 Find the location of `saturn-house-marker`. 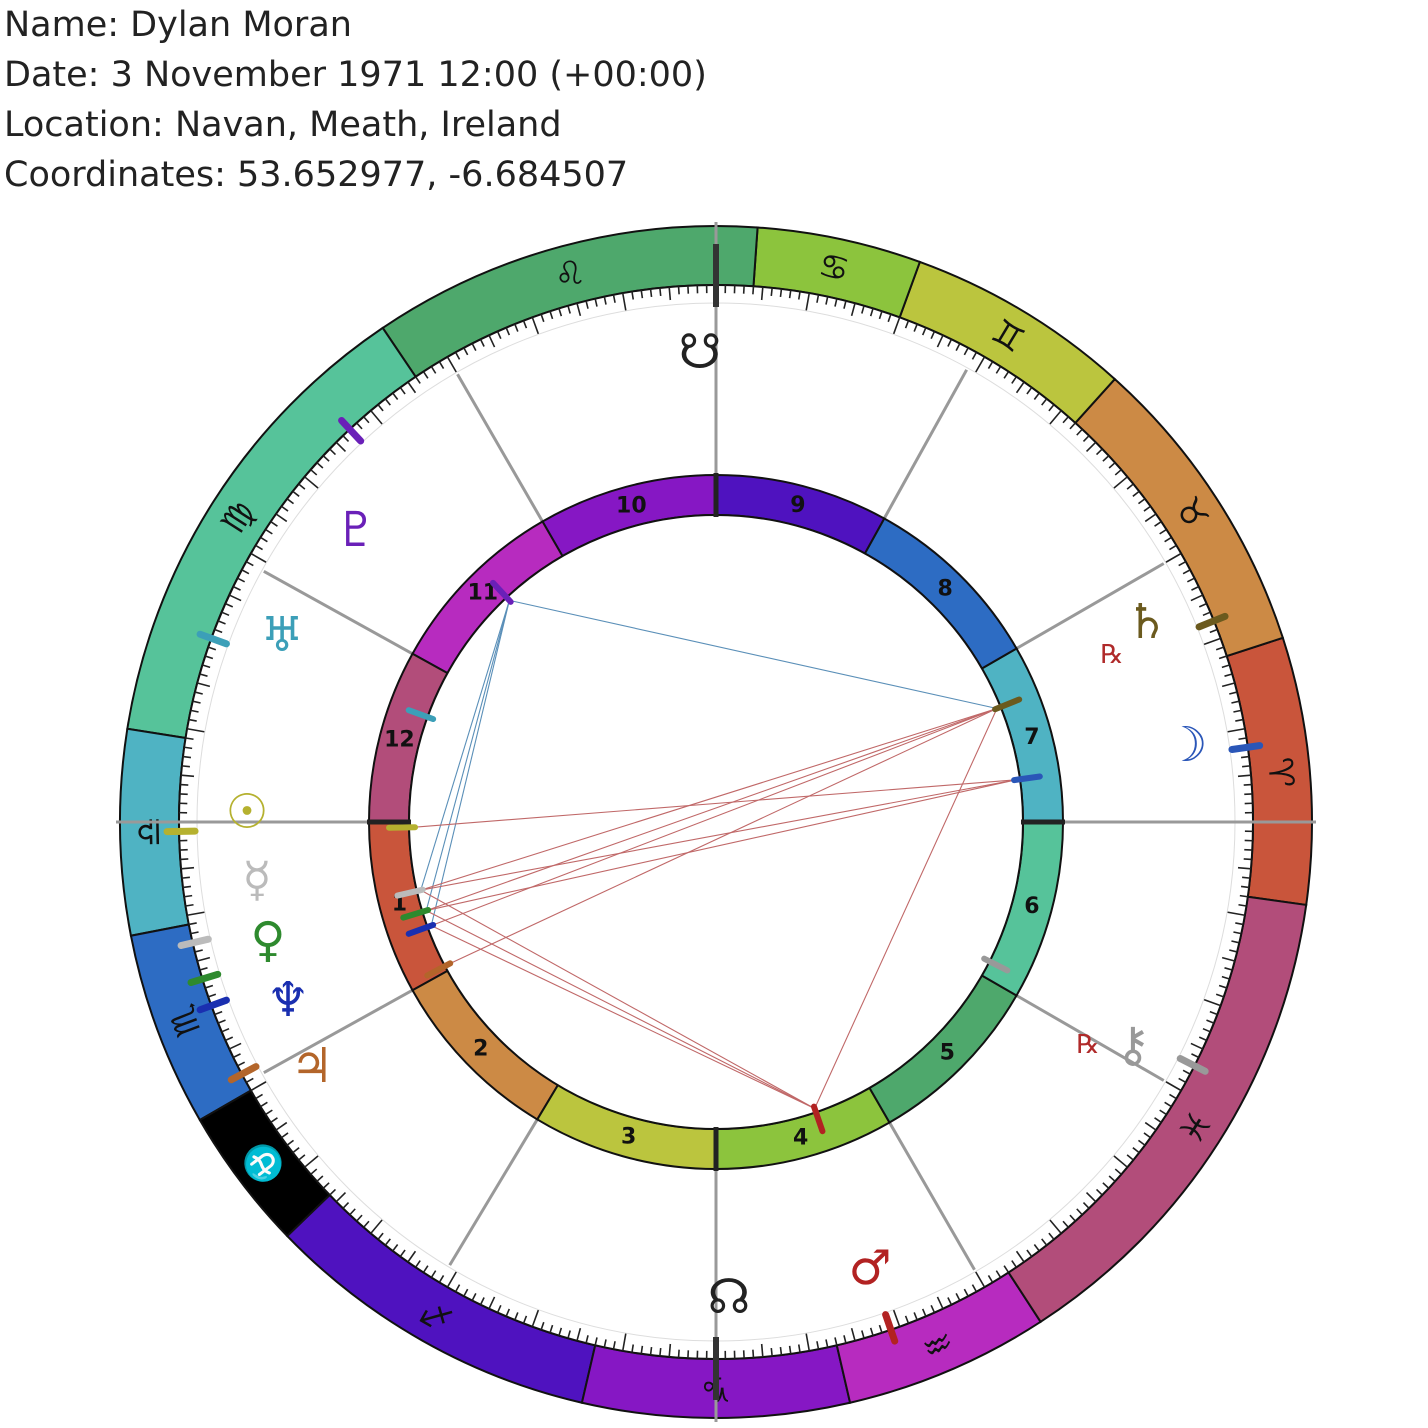

saturn-house-marker is located at coordinates (1007, 704).